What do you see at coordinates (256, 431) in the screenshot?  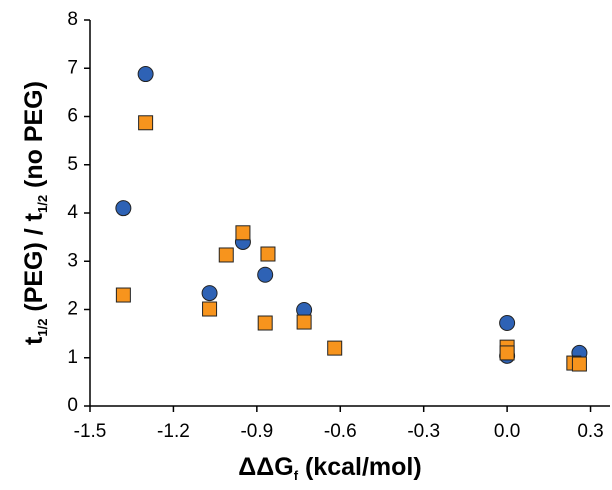 I see `x-tick-label: -0.9` at bounding box center [256, 431].